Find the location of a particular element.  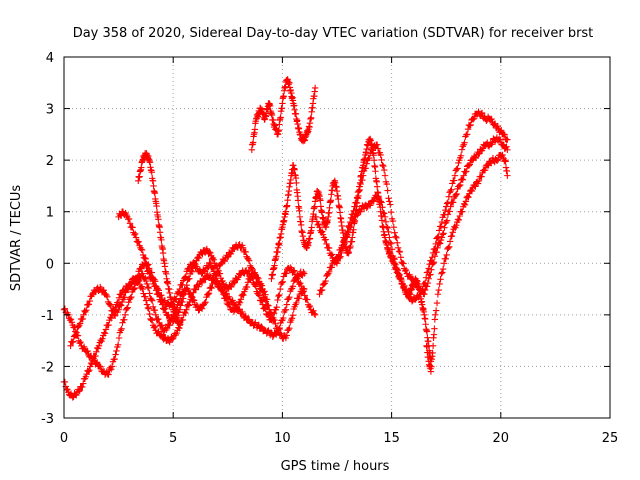

y-tick-label: 4 is located at coordinates (50, 58).